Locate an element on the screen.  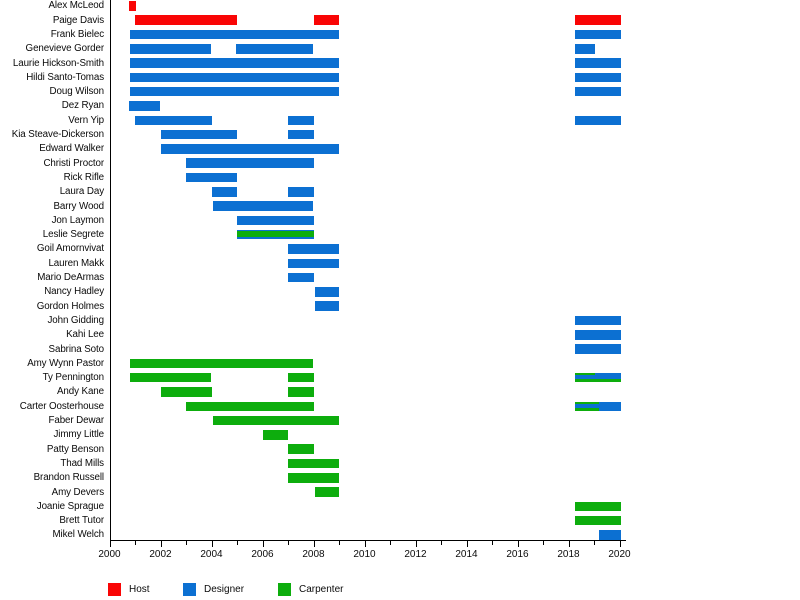
row-label: Vern Yip is located at coordinates (86, 120).